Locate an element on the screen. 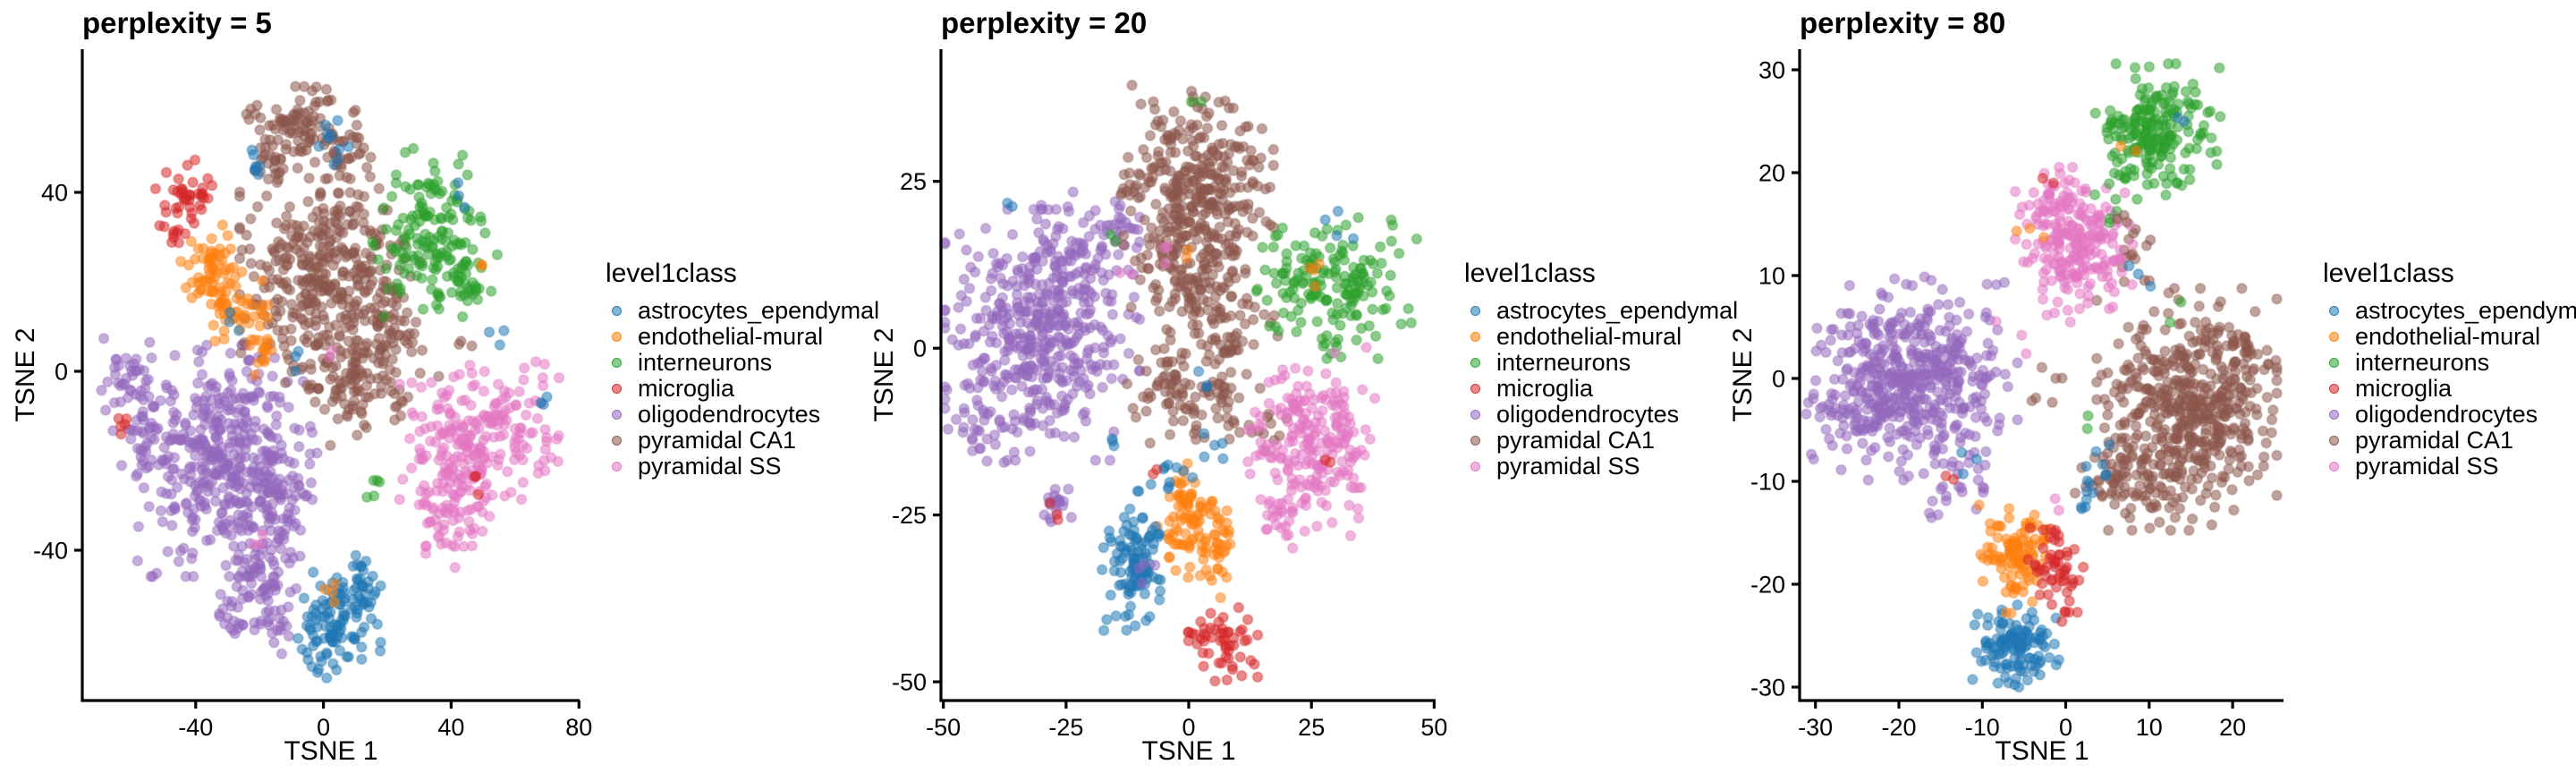  y-tick-label: -10 is located at coordinates (1767, 482).